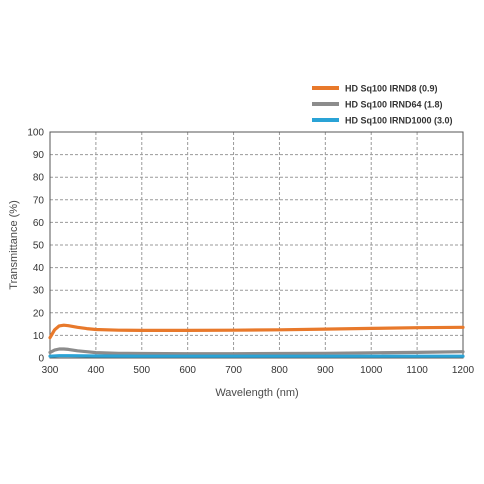 The height and width of the screenshot is (484, 484). I want to click on x-tick-label: 900, so click(325, 370).